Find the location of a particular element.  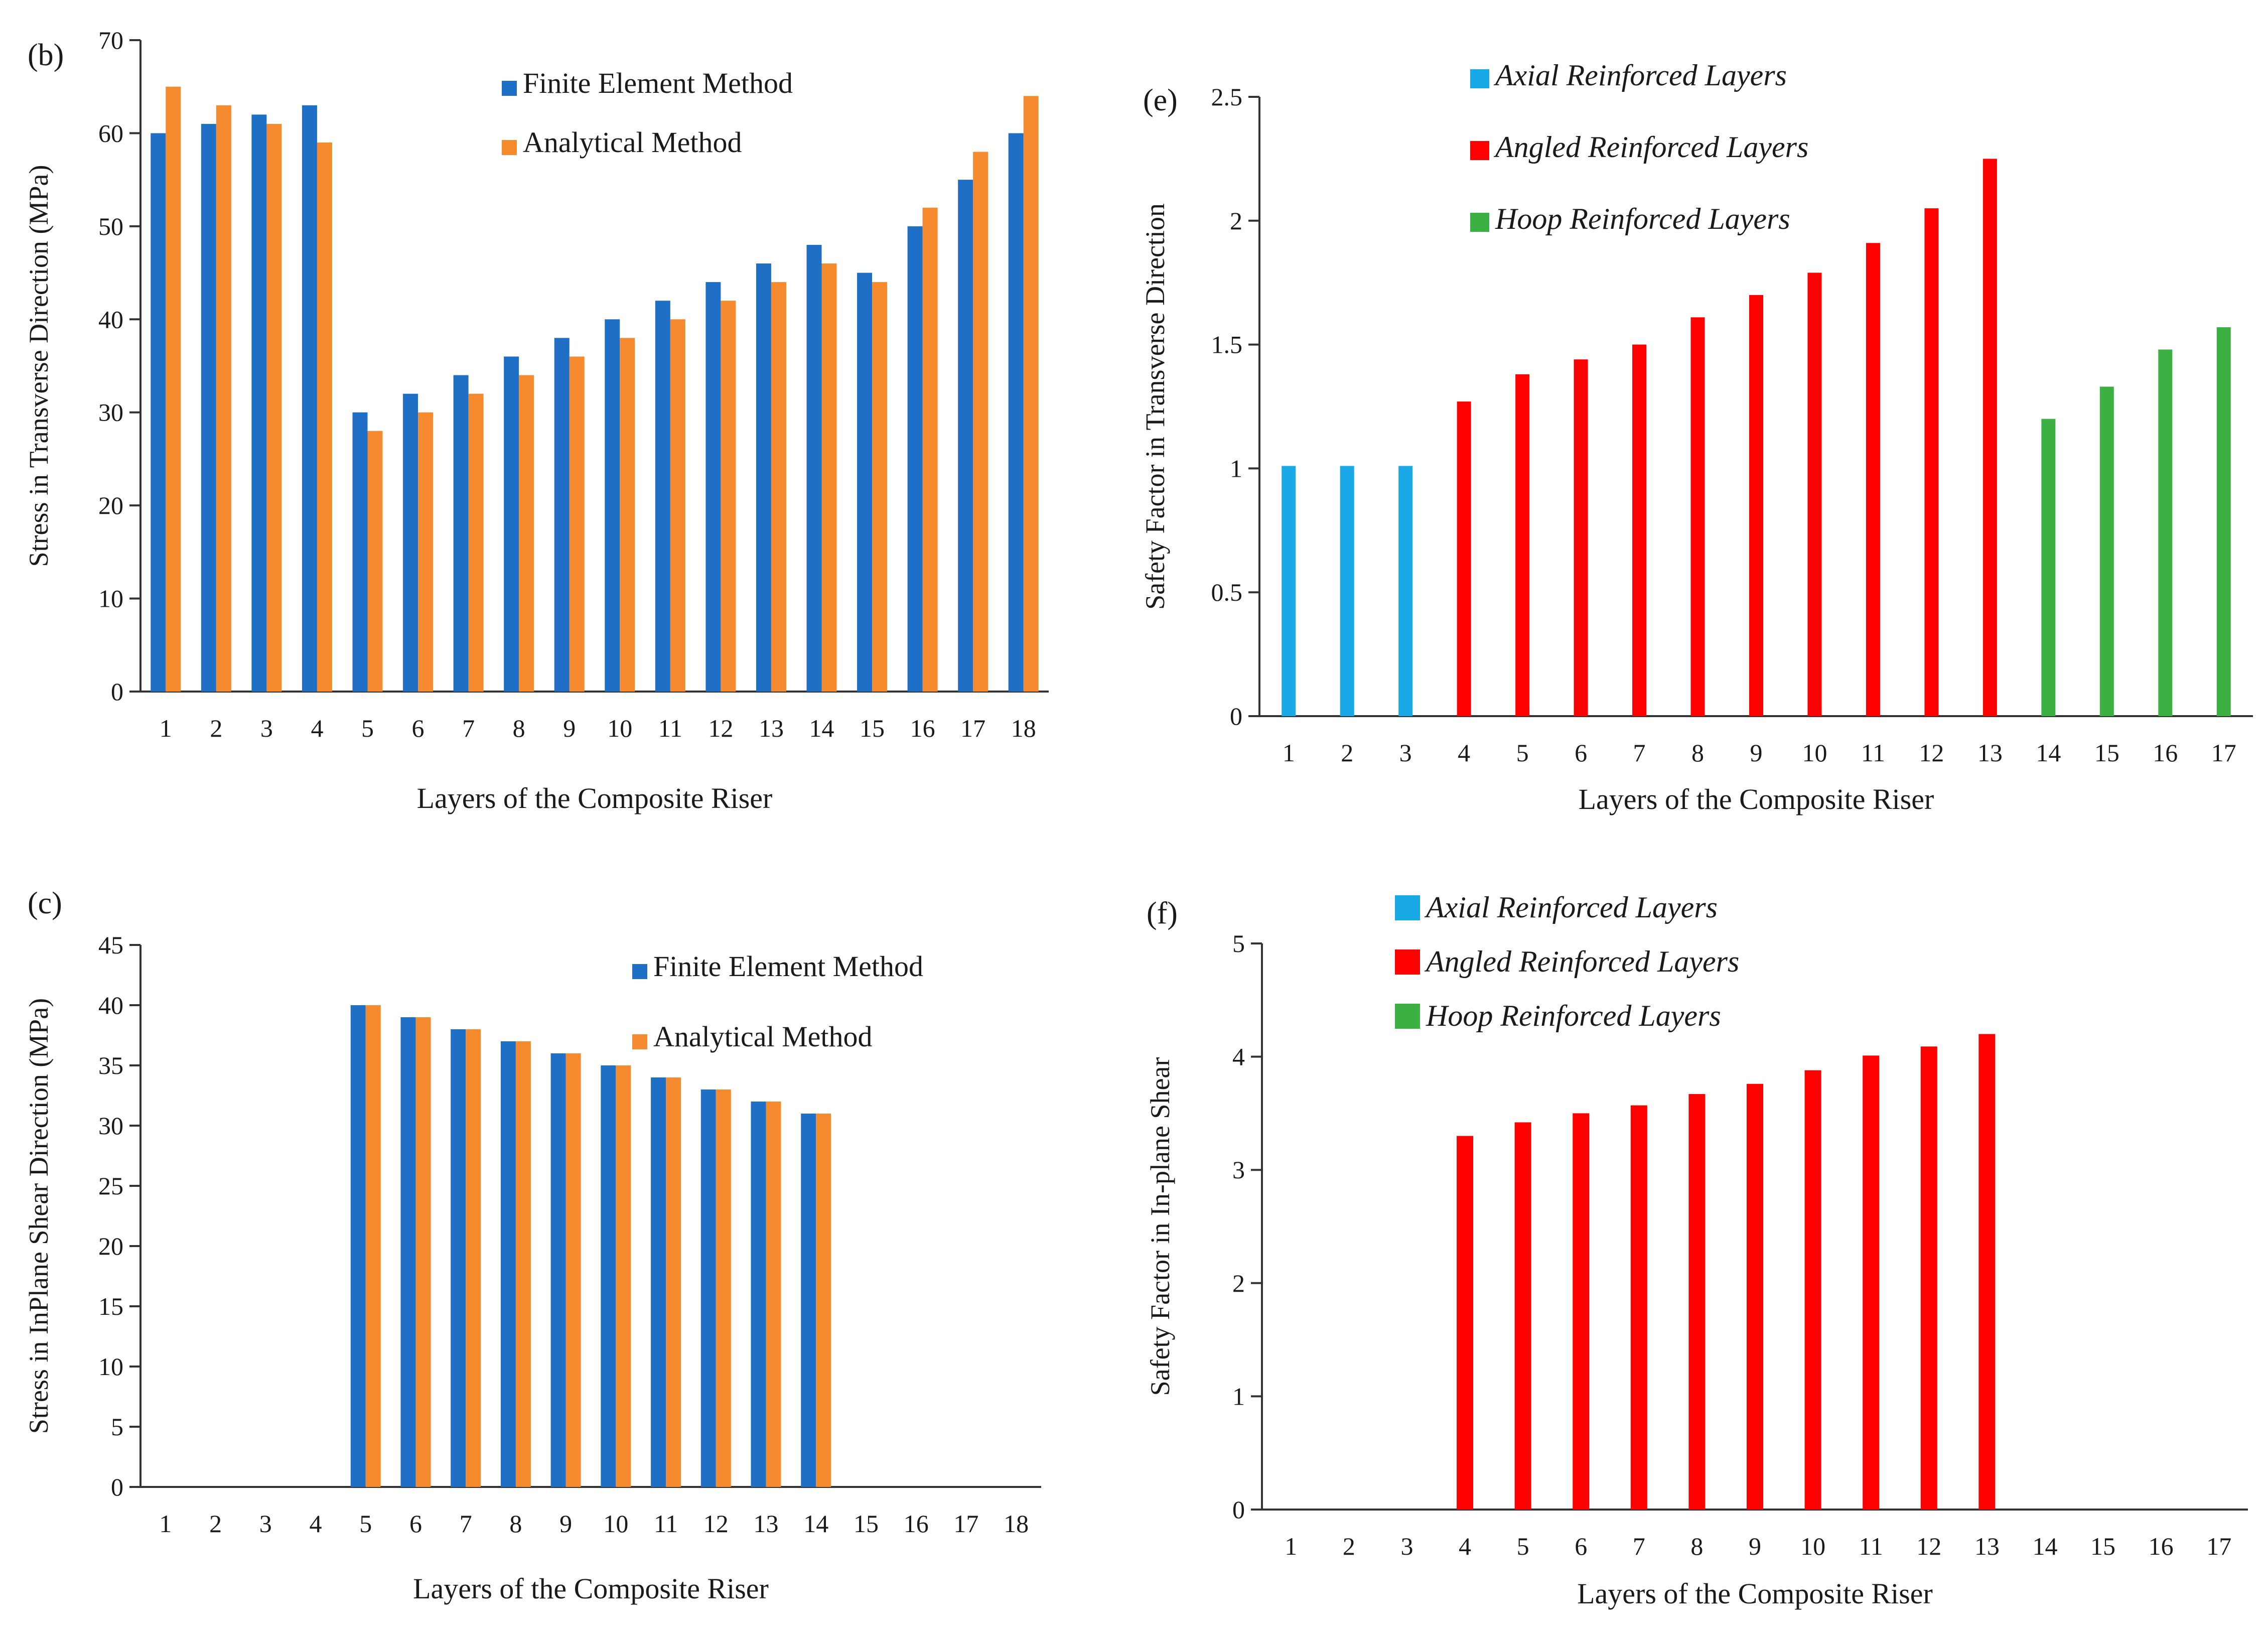

y-axis-title: Safety Factor in In-plane Shear is located at coordinates (1160, 1226).